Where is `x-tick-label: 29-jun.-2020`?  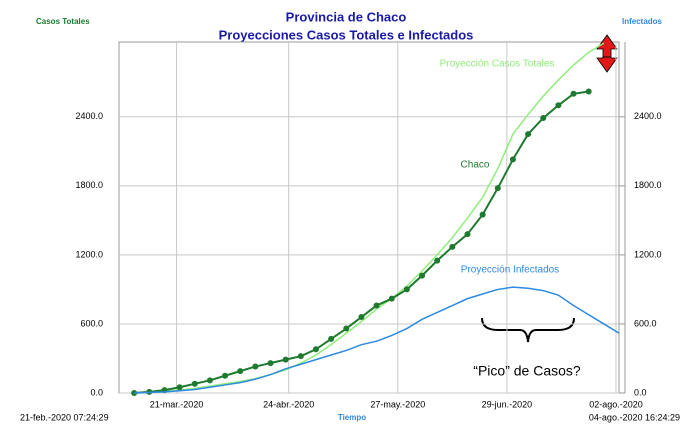 x-tick-label: 29-jun.-2020 is located at coordinates (507, 404).